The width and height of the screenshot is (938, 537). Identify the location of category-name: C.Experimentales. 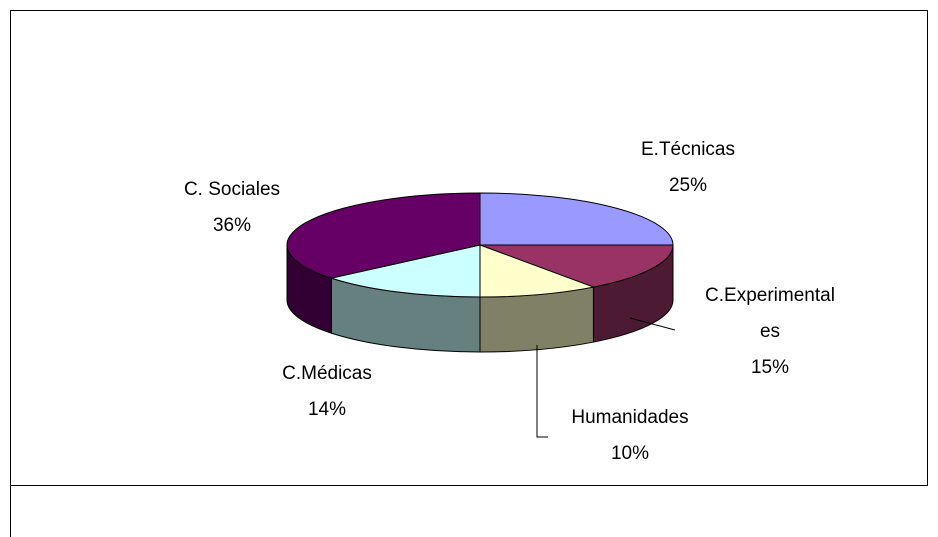
(770, 313).